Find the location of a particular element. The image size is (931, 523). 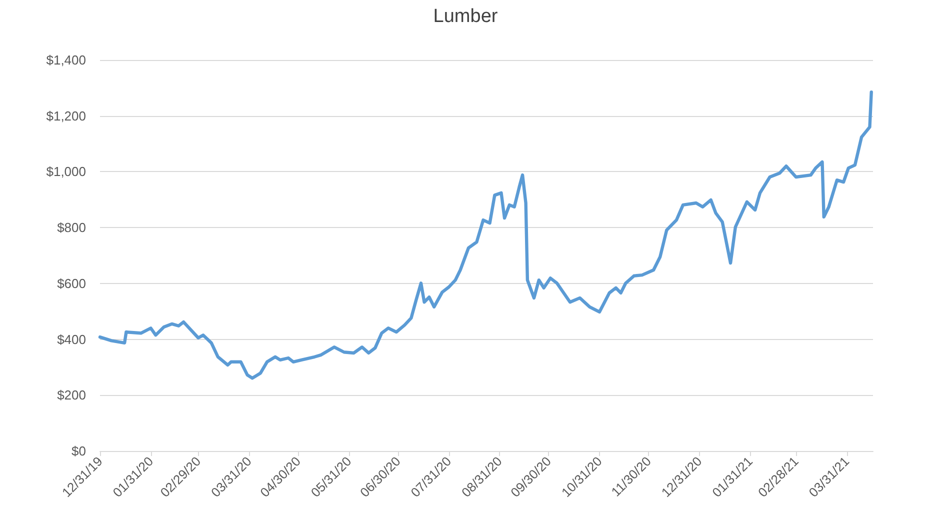

y-tick-label: $0 is located at coordinates (79, 451).